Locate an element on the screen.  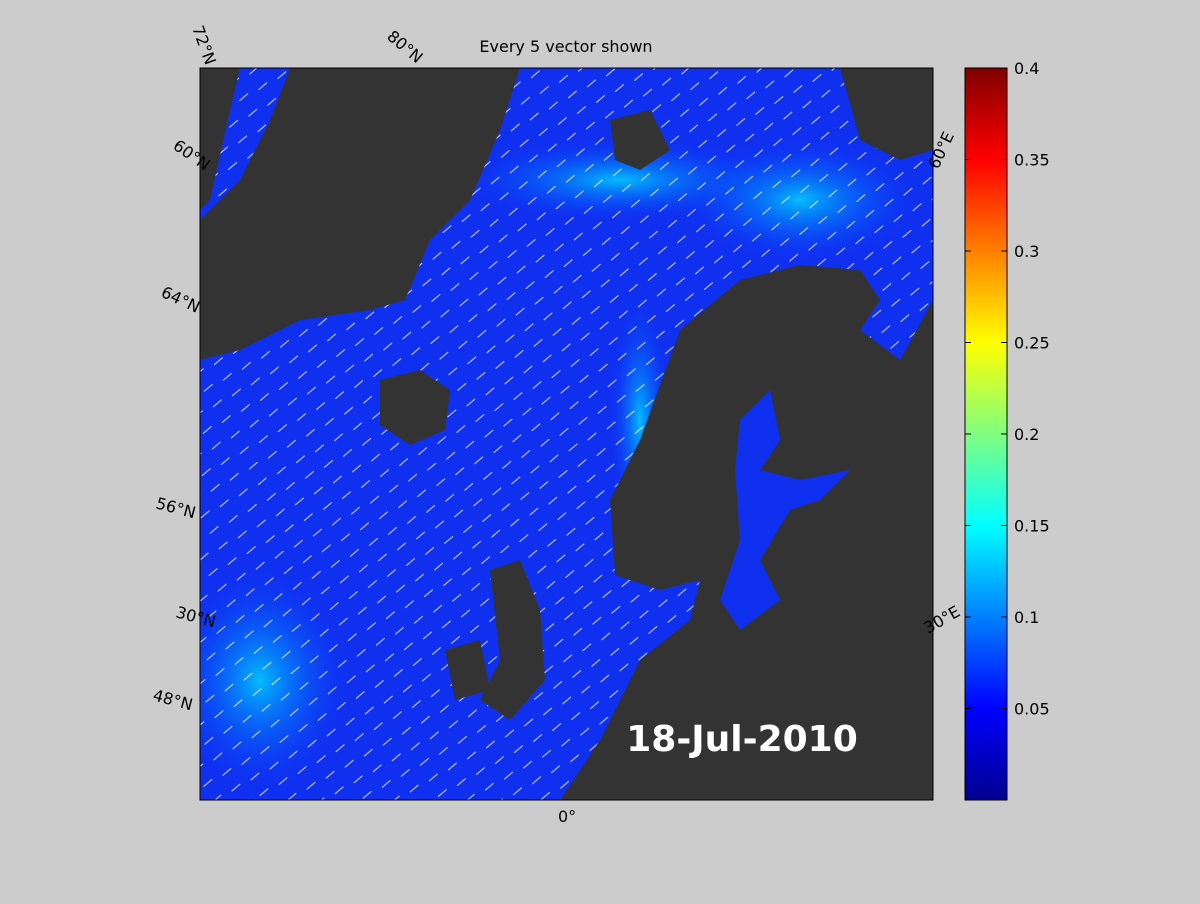
colorbar-tick-label: 0.3 is located at coordinates (1026, 251).